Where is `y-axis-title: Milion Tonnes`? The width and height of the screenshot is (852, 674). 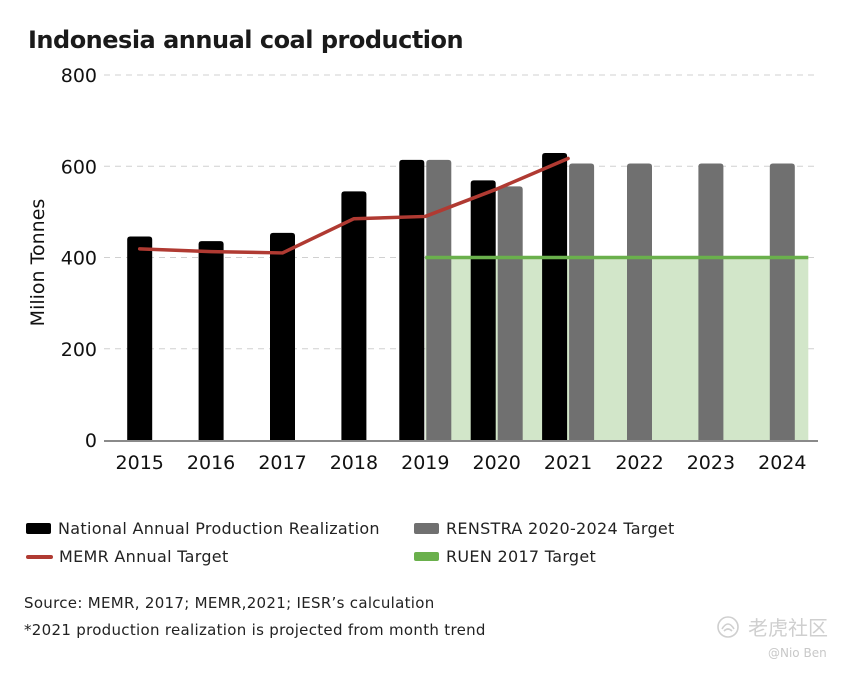 y-axis-title: Milion Tonnes is located at coordinates (38, 263).